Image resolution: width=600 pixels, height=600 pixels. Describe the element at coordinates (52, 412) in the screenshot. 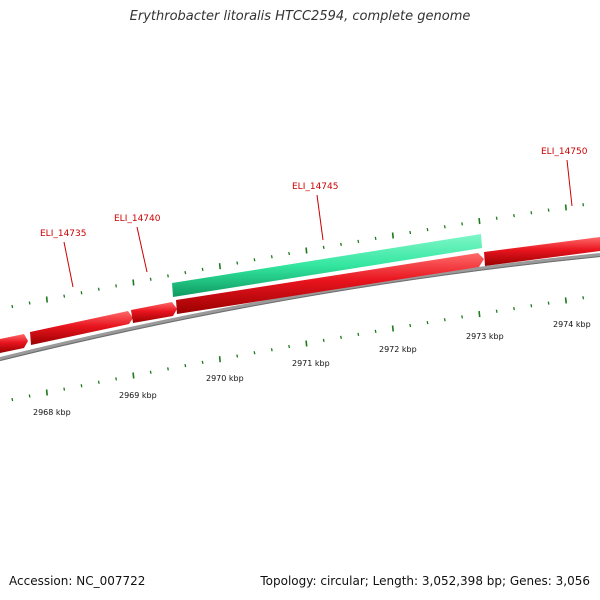

I see `scale-label: 2968 kbp` at that location.